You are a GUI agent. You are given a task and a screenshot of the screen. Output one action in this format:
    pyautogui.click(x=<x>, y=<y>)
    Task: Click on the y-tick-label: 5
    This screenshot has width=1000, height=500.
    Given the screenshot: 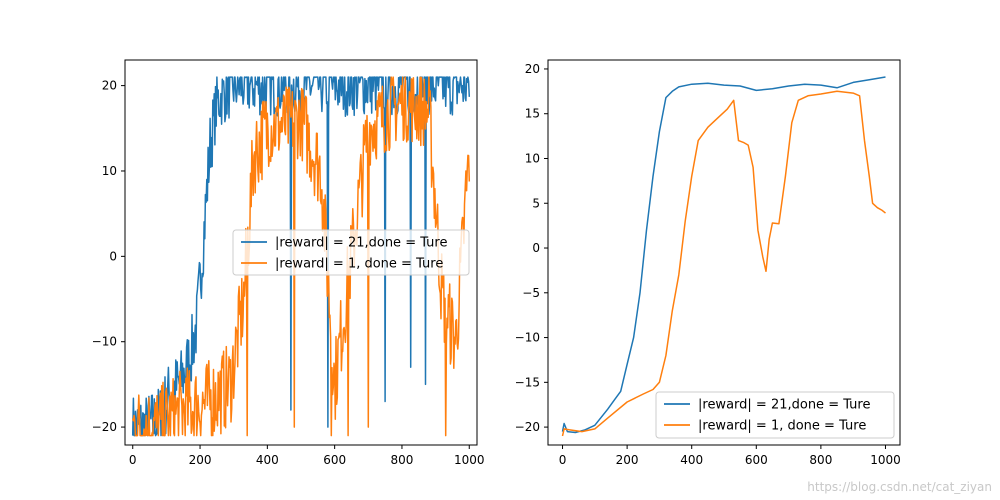 What is the action you would take?
    pyautogui.click(x=536, y=203)
    